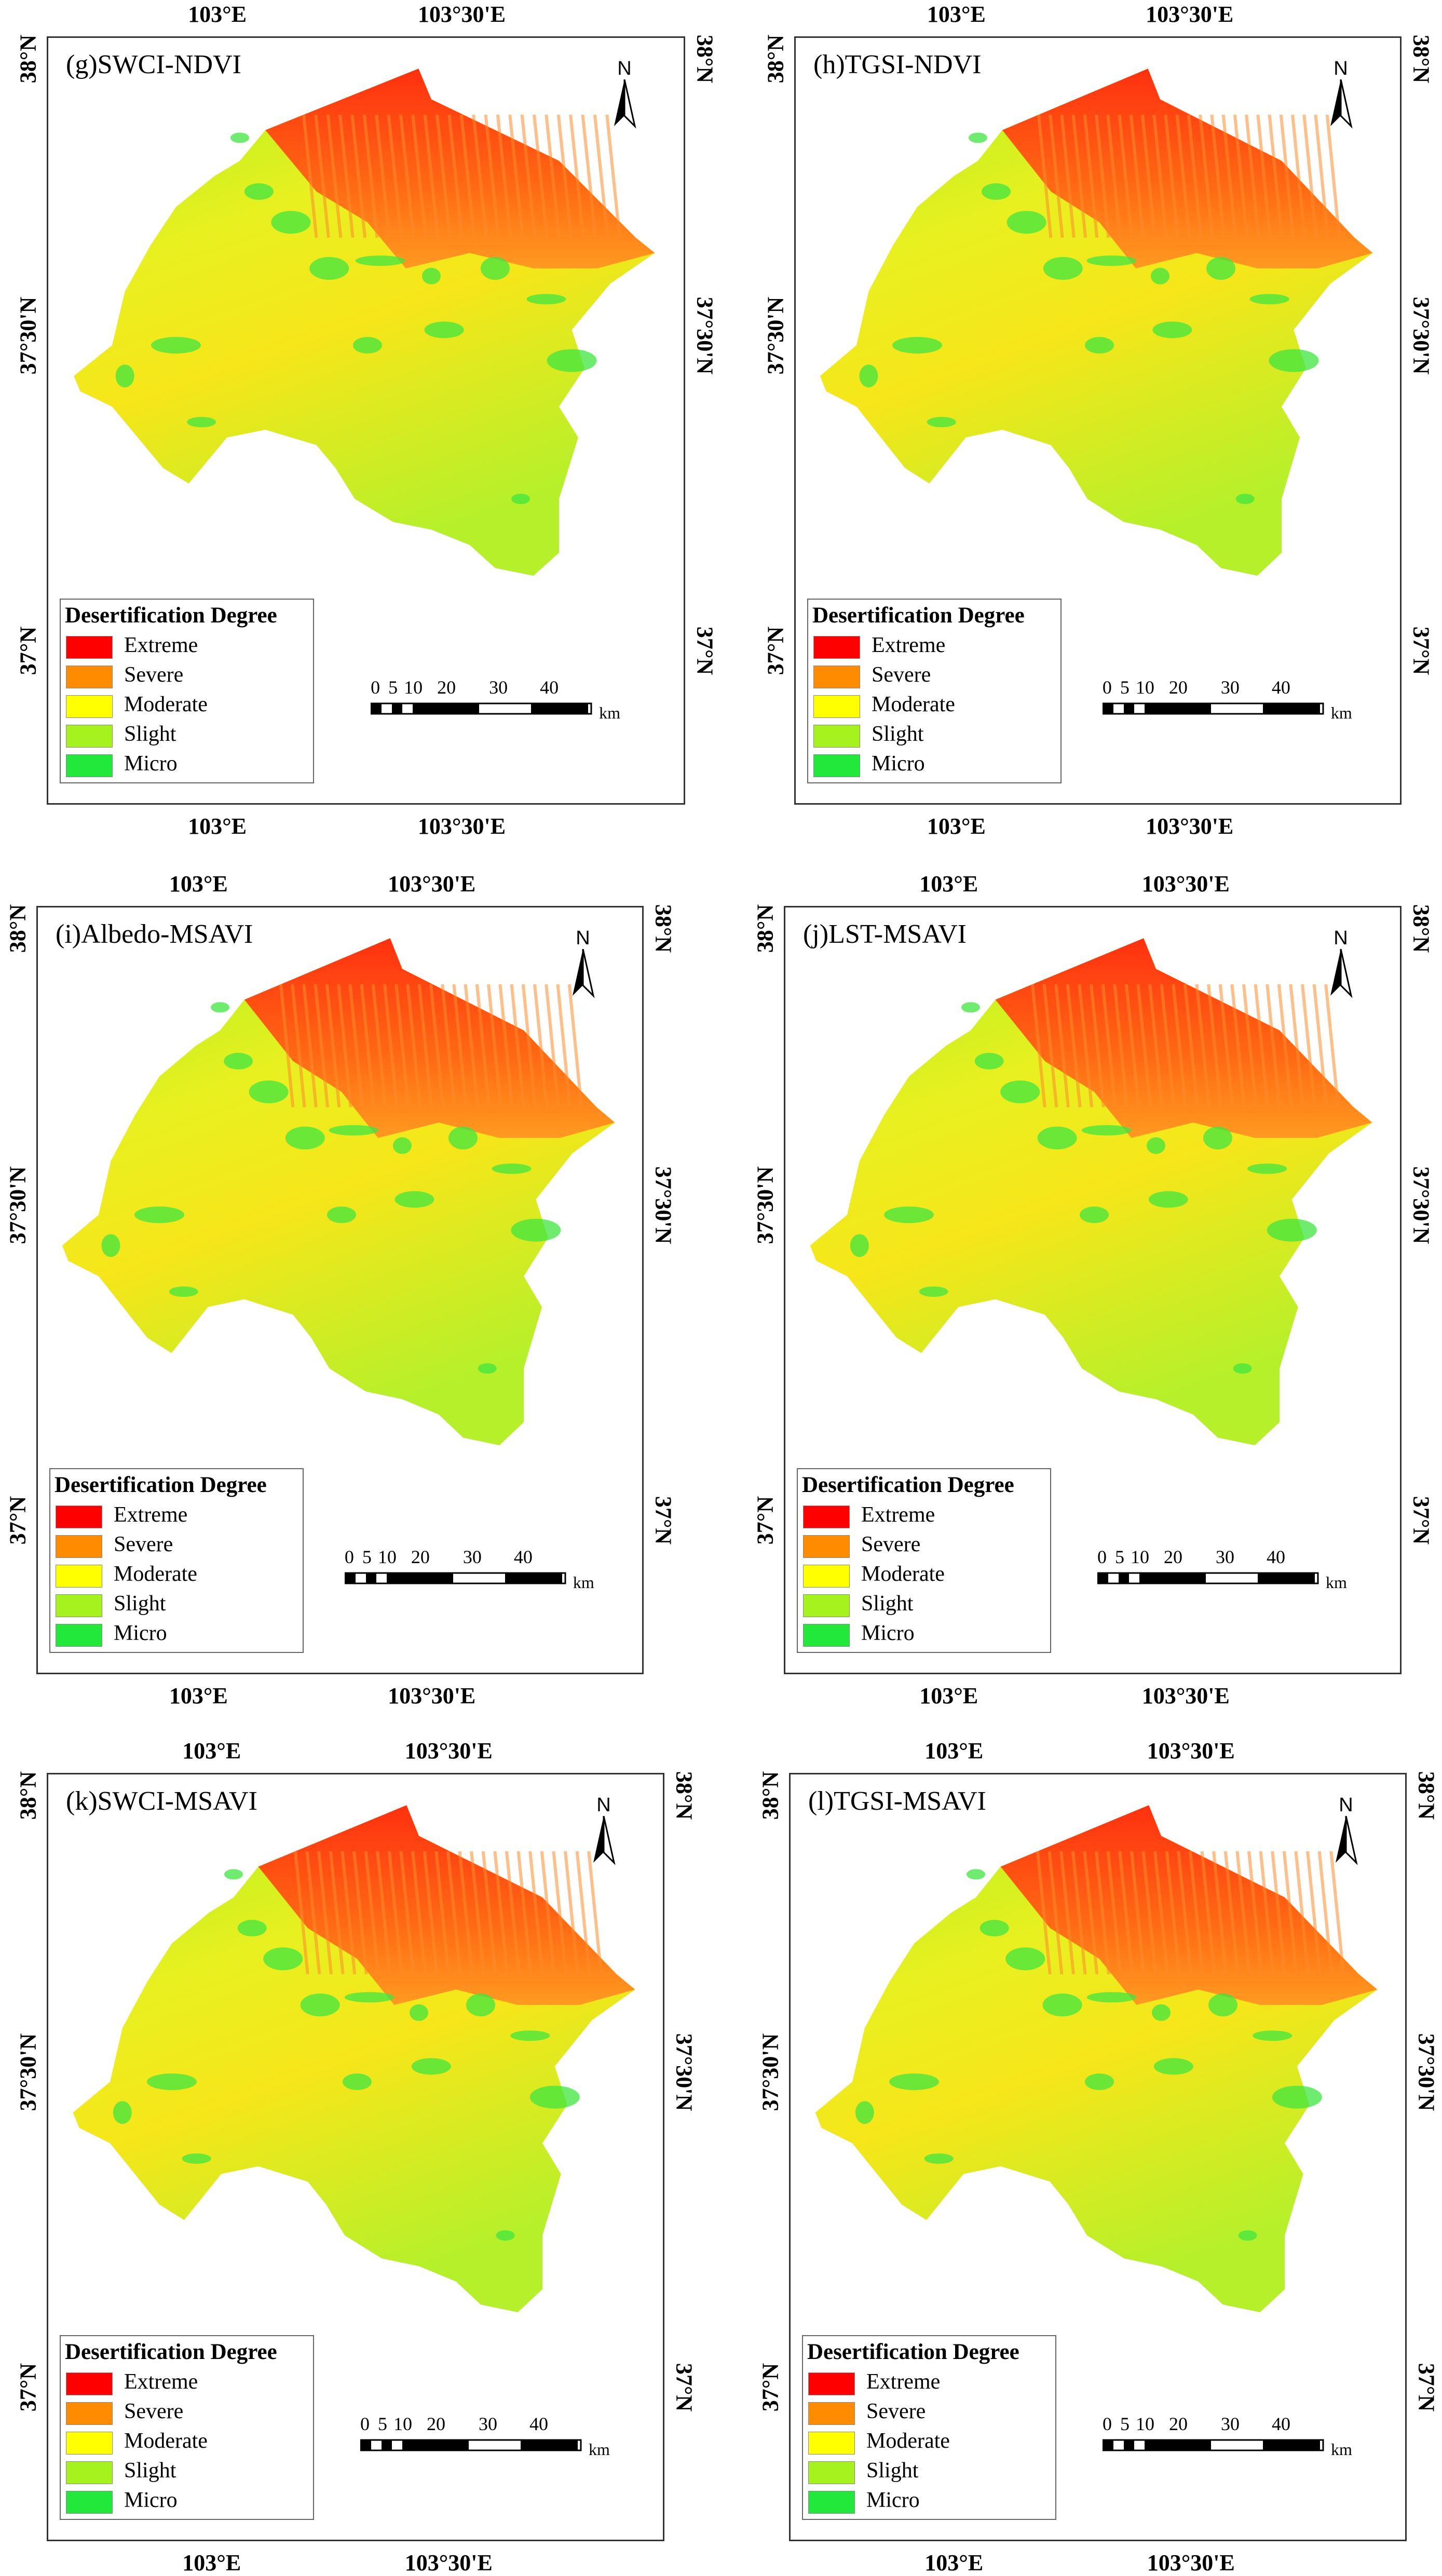 This screenshot has width=1442, height=2576. I want to click on scale-unit: km, so click(599, 2449).